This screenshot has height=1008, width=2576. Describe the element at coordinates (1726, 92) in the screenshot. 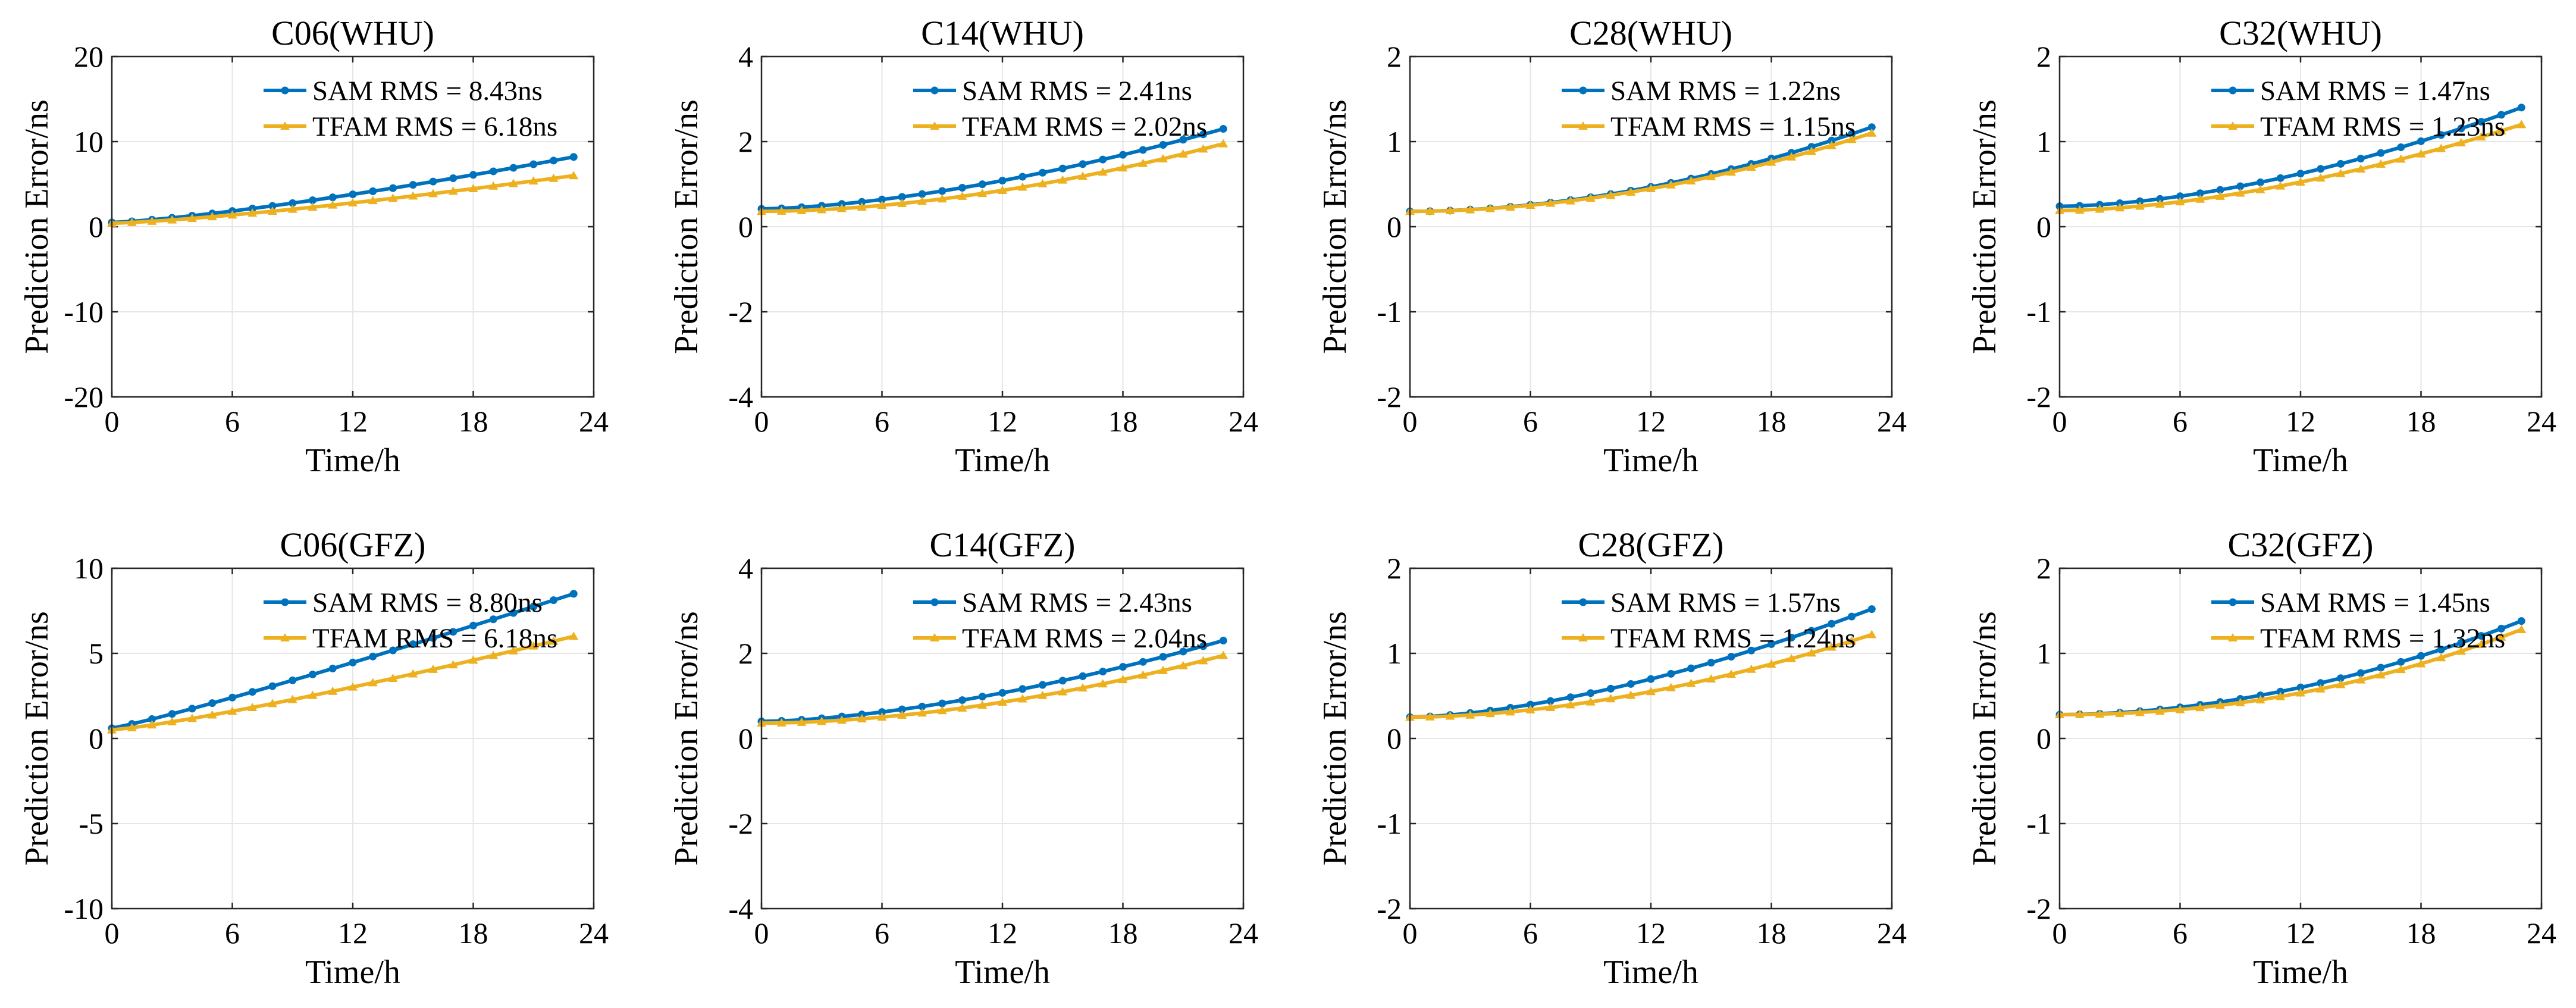

I see `legend-label: SAM RMS = 1.22ns` at that location.